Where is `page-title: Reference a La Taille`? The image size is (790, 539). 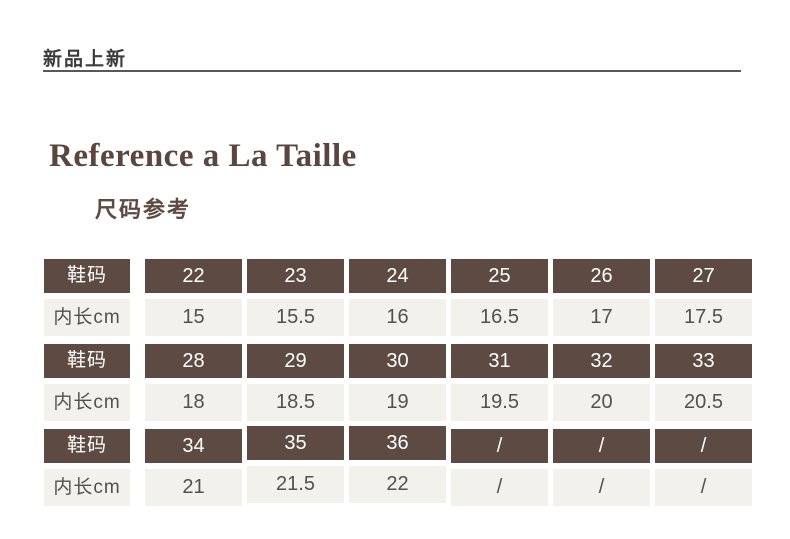 page-title: Reference a La Taille is located at coordinates (203, 156).